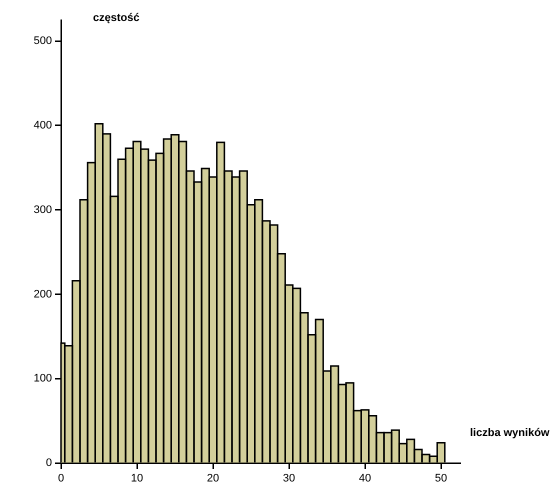 The width and height of the screenshot is (560, 490). What do you see at coordinates (365, 478) in the screenshot?
I see `x-tick-label: 40` at bounding box center [365, 478].